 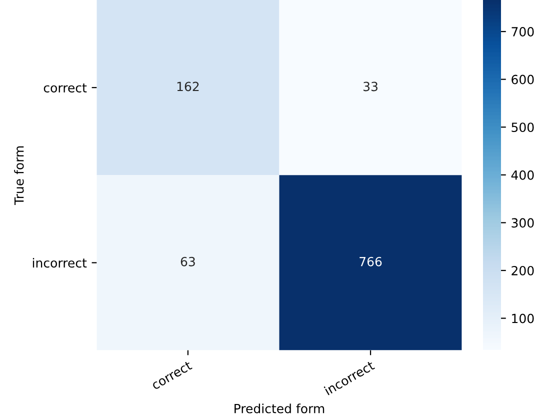 I want to click on color-bar-label: 400, so click(x=522, y=175).